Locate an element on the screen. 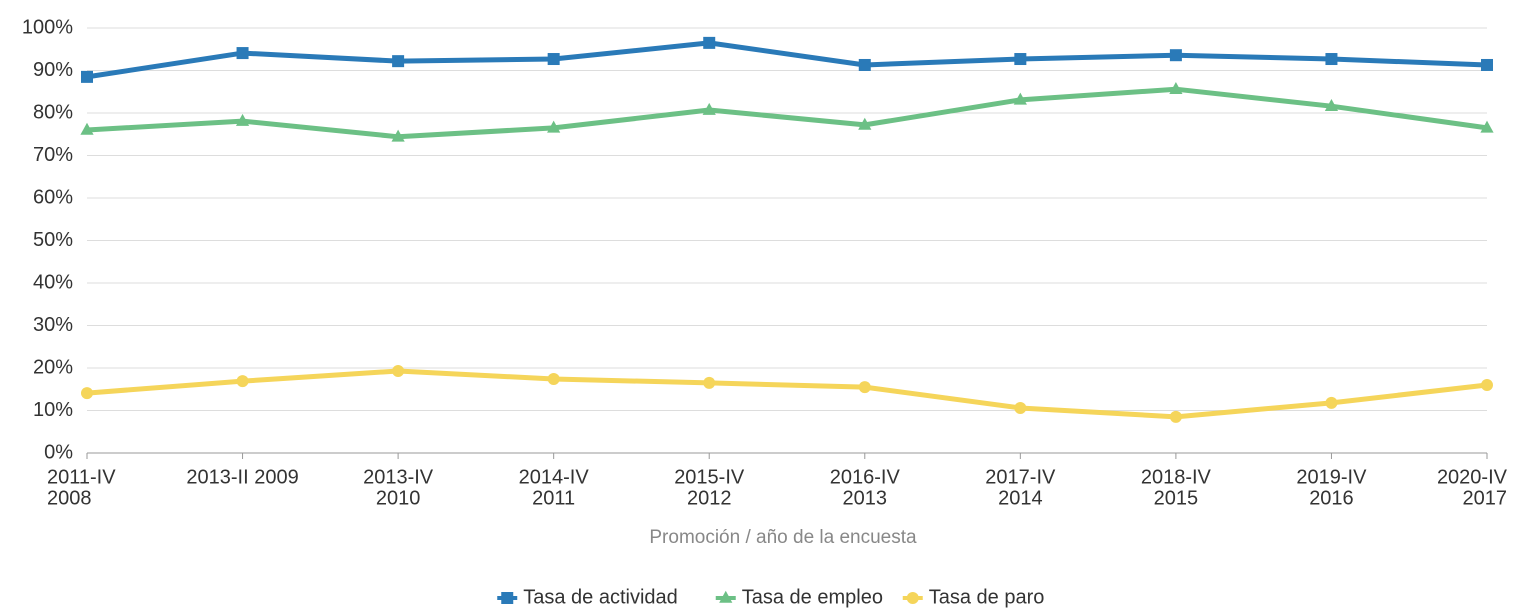 The height and width of the screenshot is (614, 1530). y-tick-label: 70% is located at coordinates (53, 155).